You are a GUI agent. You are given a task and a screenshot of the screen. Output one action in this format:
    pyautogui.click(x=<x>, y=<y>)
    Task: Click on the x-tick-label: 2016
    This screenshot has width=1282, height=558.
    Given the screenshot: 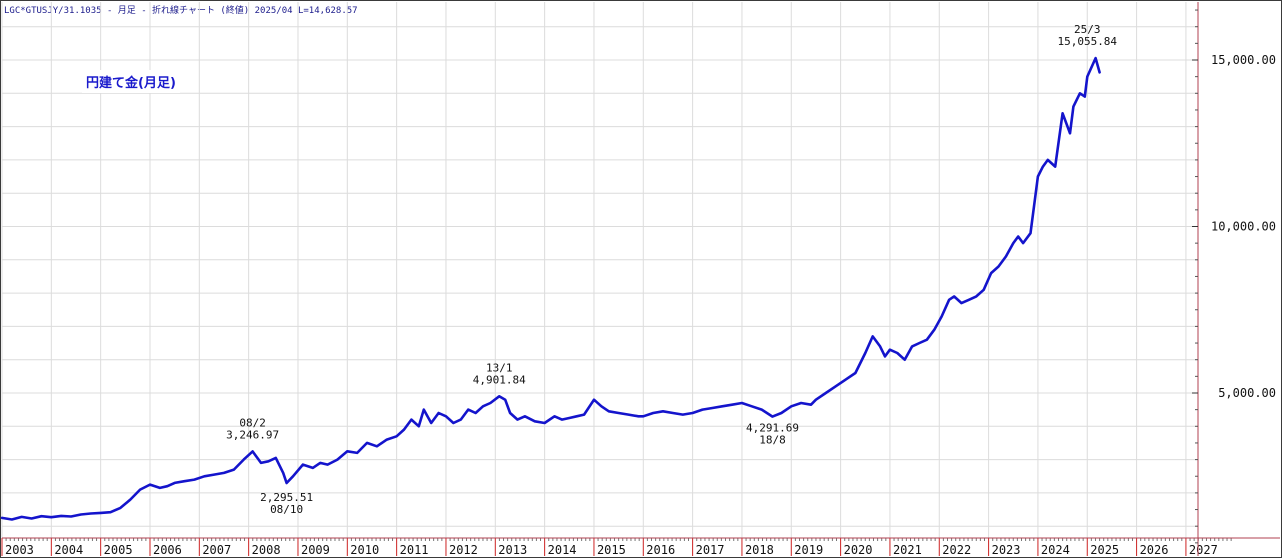 What is the action you would take?
    pyautogui.click(x=660, y=550)
    